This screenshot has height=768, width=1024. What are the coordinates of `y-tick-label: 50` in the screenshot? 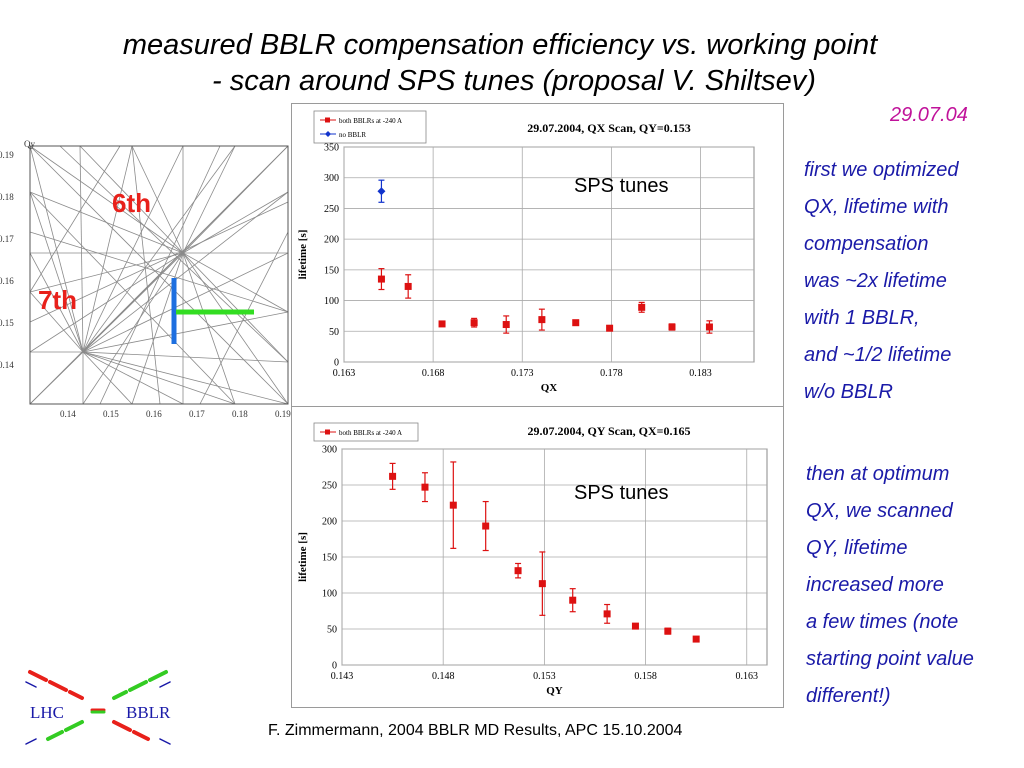 It's located at (334, 332).